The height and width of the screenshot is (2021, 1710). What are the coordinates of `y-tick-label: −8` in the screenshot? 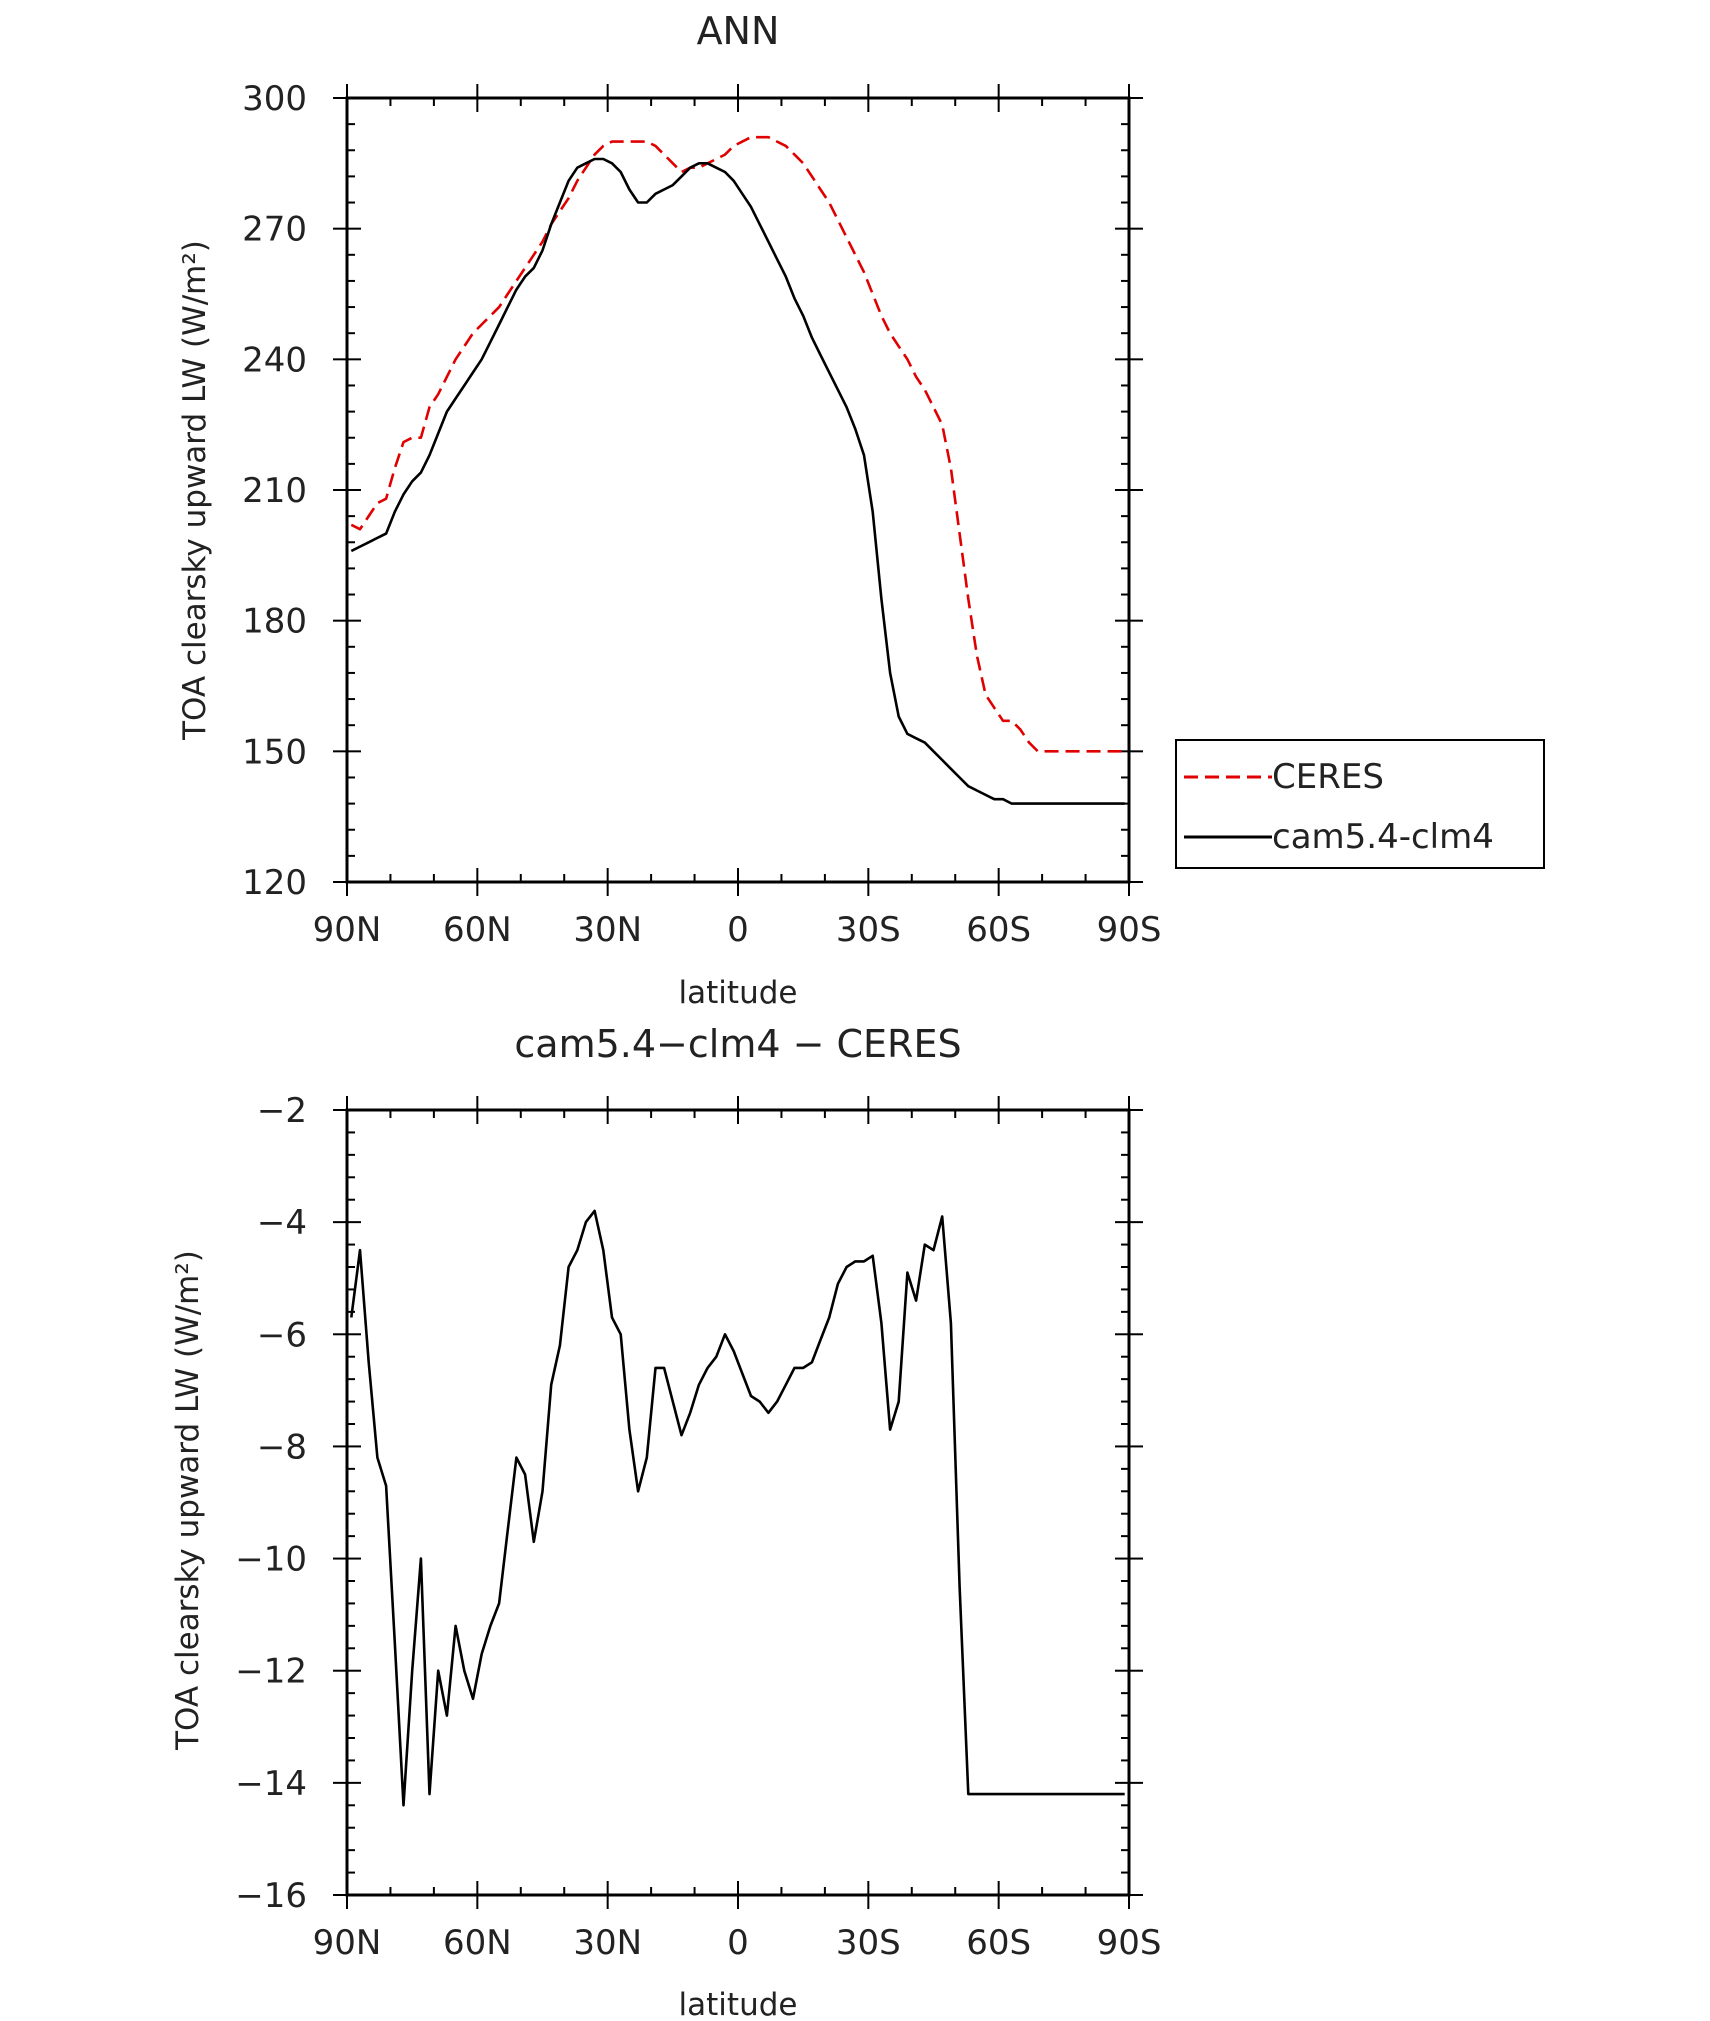 It's located at (282, 1447).